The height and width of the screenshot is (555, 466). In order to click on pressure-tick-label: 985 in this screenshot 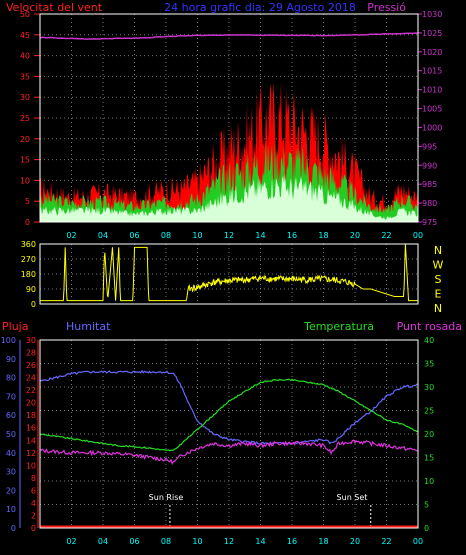, I will do `click(429, 184)`.